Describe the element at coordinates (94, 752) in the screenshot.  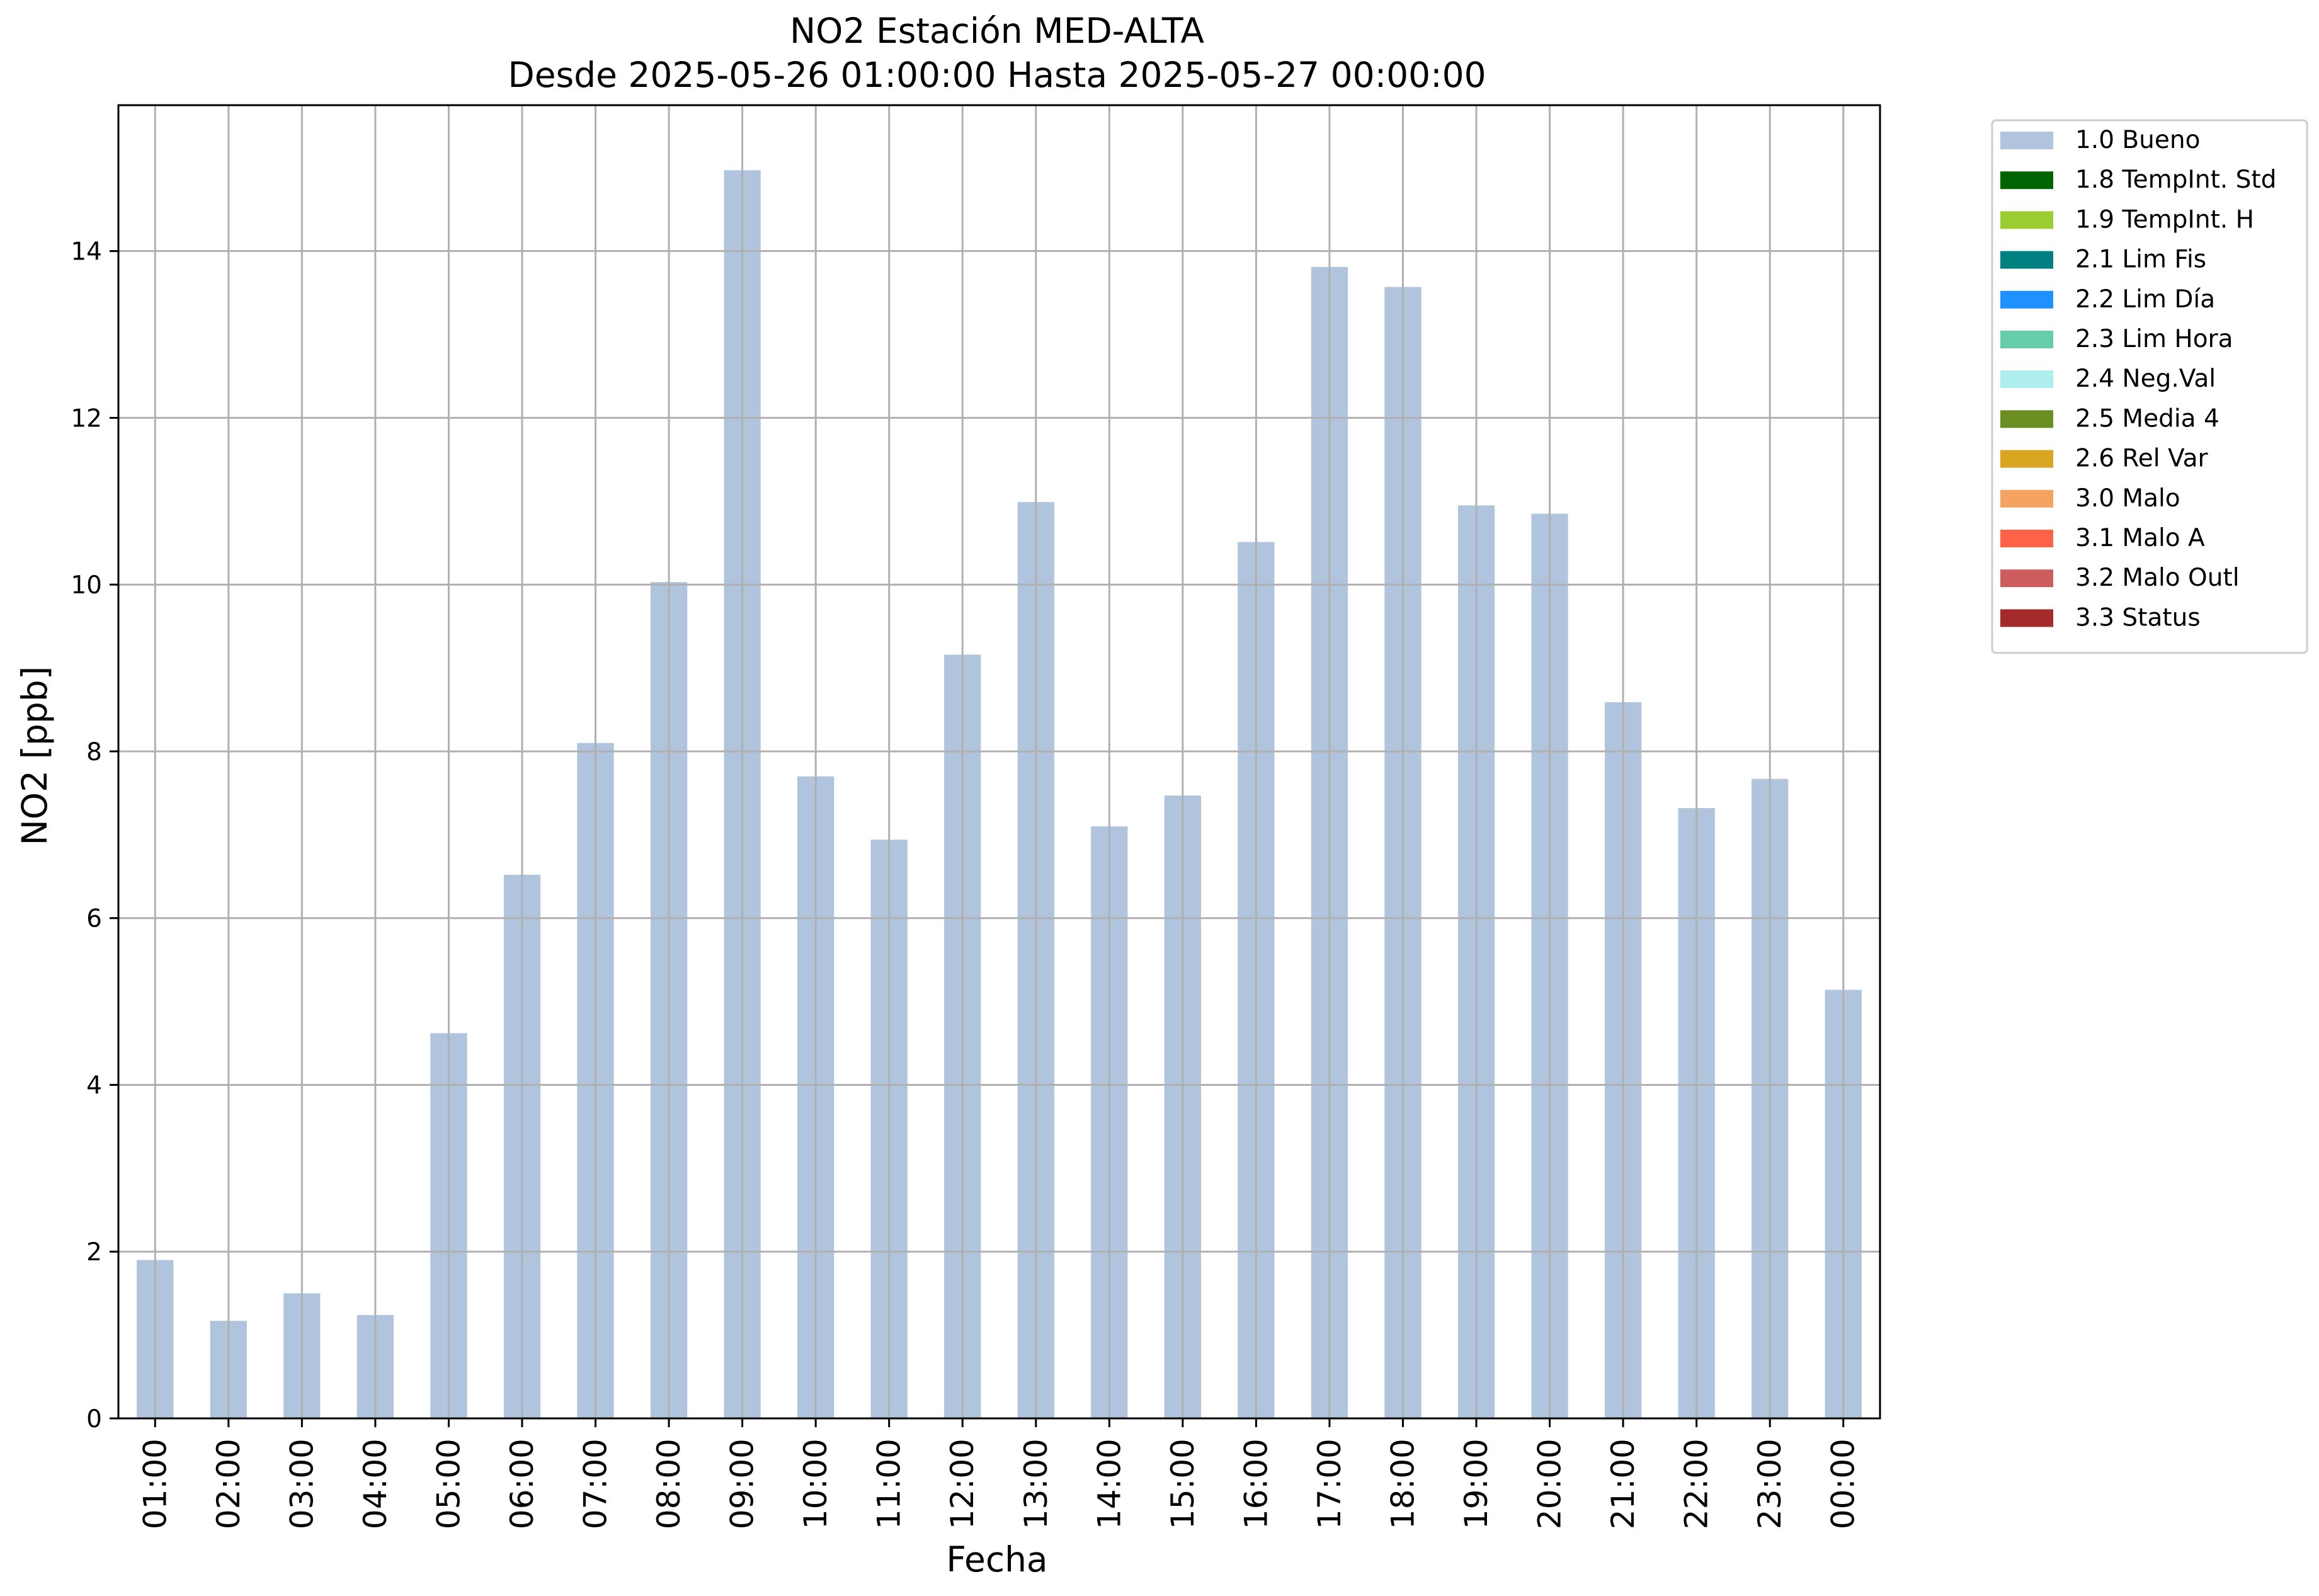
I see `y-tick-label: 8` at that location.